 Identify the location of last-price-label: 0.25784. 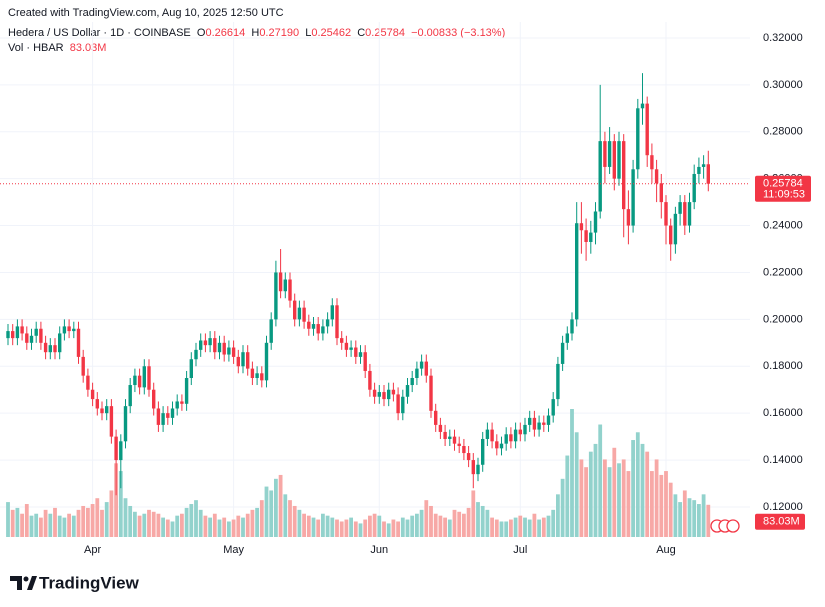
(783, 184).